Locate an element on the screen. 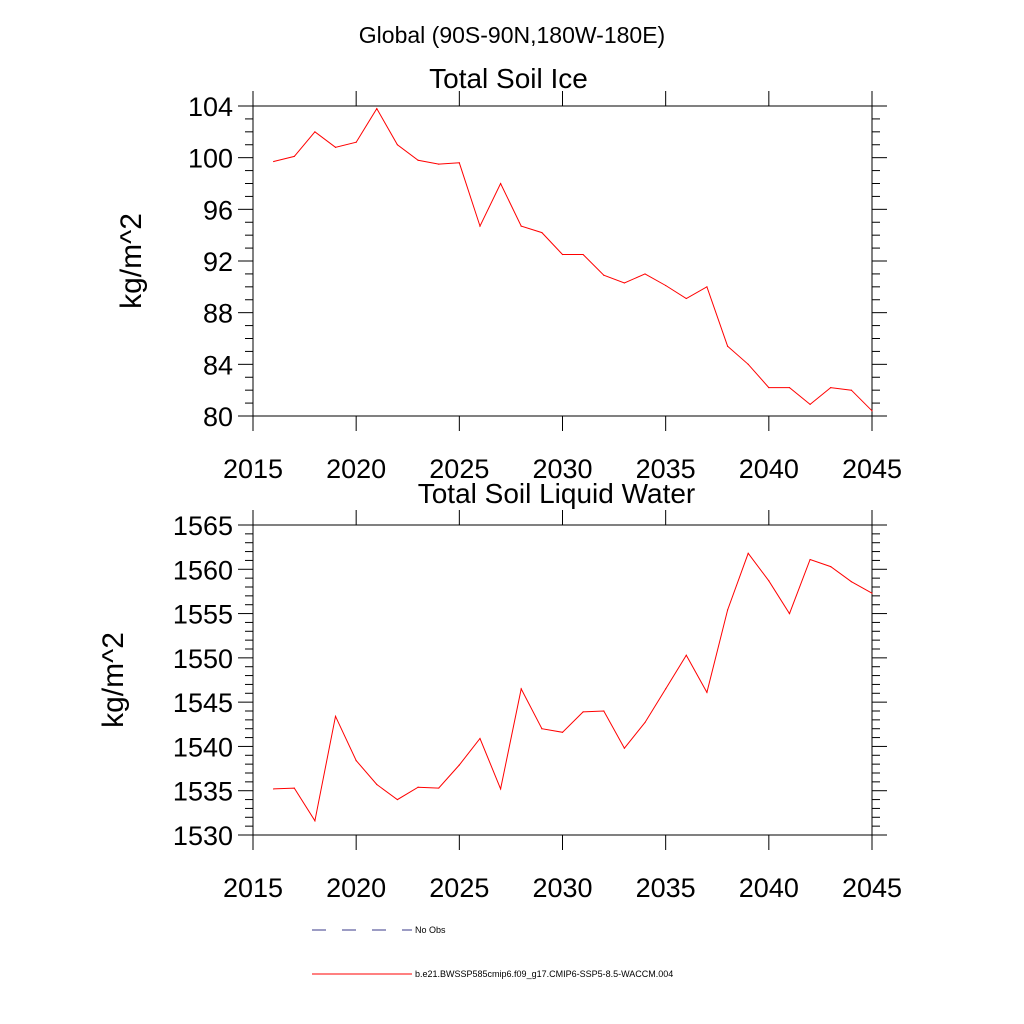 This screenshot has width=1024, height=1024. panel-1-x-tick-label-2025: 2025 is located at coordinates (459, 888).